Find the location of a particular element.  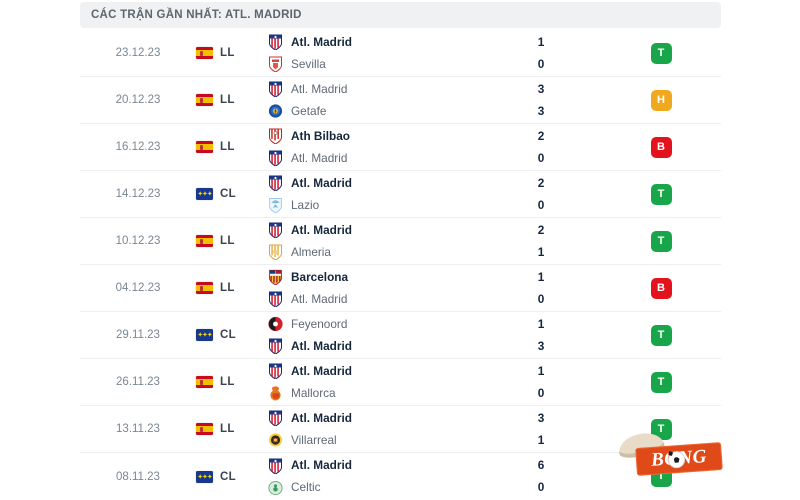

result-cell: T is located at coordinates (661, 476).